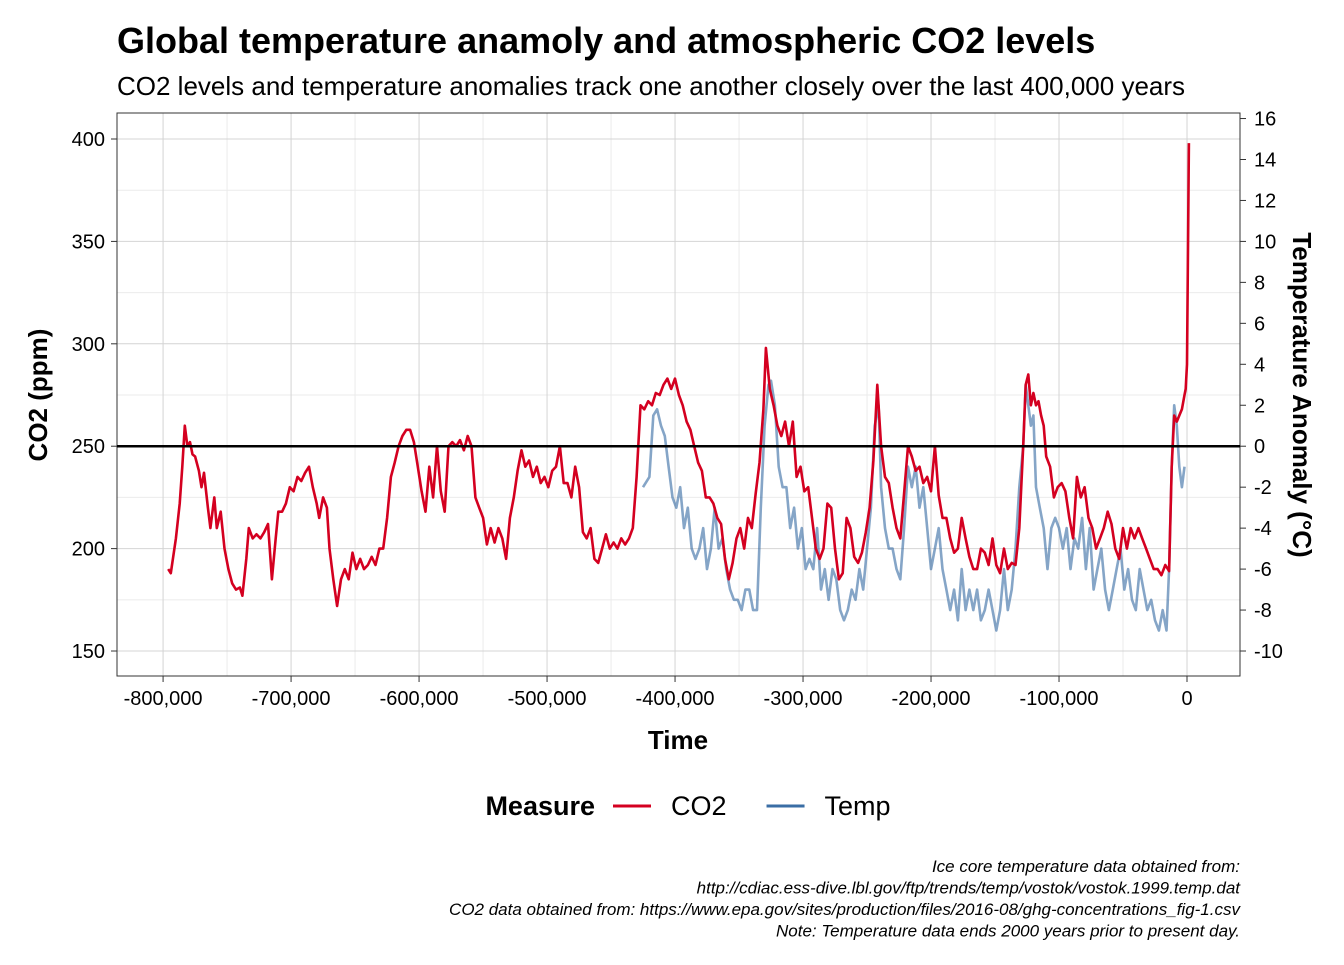 The image size is (1344, 965). What do you see at coordinates (419, 699) in the screenshot?
I see `x-tick-label: -600,000` at bounding box center [419, 699].